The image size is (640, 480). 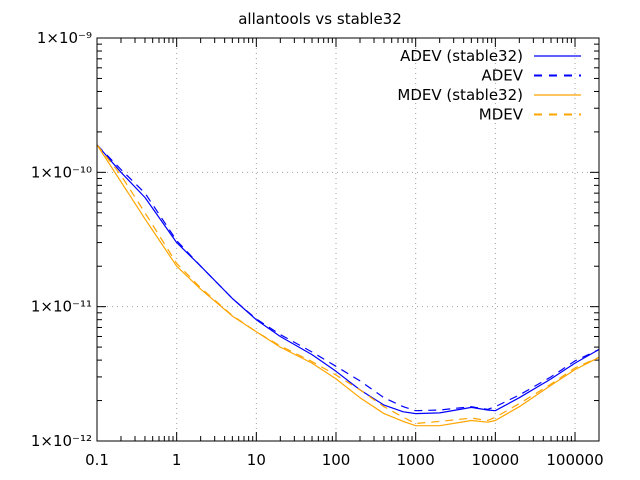 What do you see at coordinates (336, 460) in the screenshot?
I see `x-tick-label: 100` at bounding box center [336, 460].